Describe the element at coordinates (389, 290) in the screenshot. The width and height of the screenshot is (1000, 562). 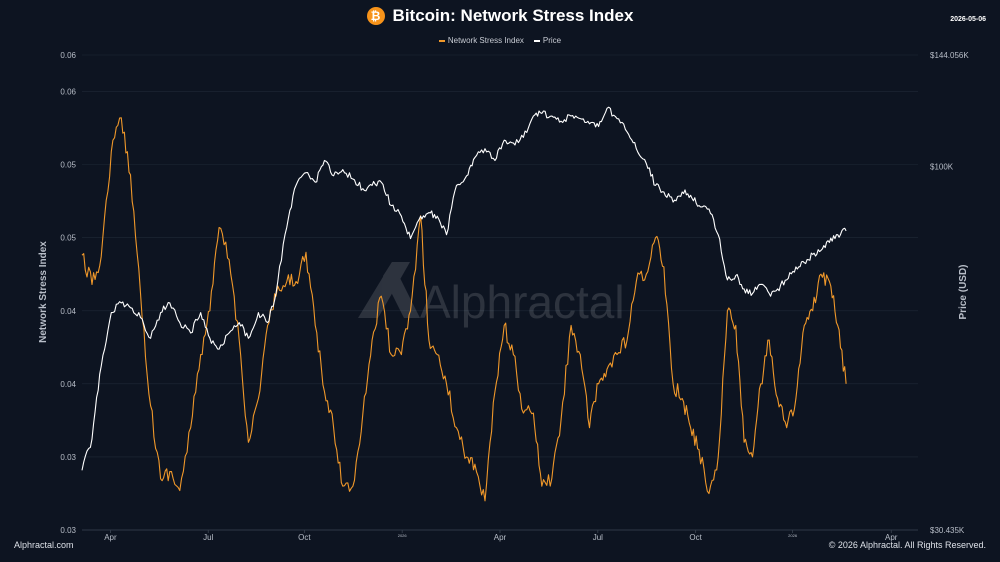
I see `watermark-logo-icon` at that location.